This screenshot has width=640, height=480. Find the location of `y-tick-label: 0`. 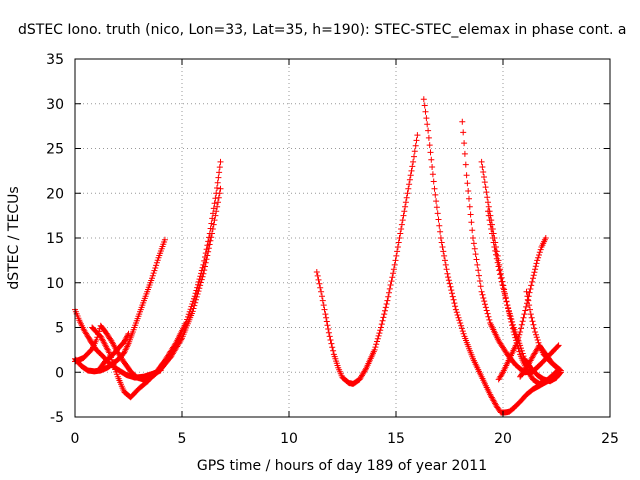

y-tick-label: 0 is located at coordinates (59, 373).